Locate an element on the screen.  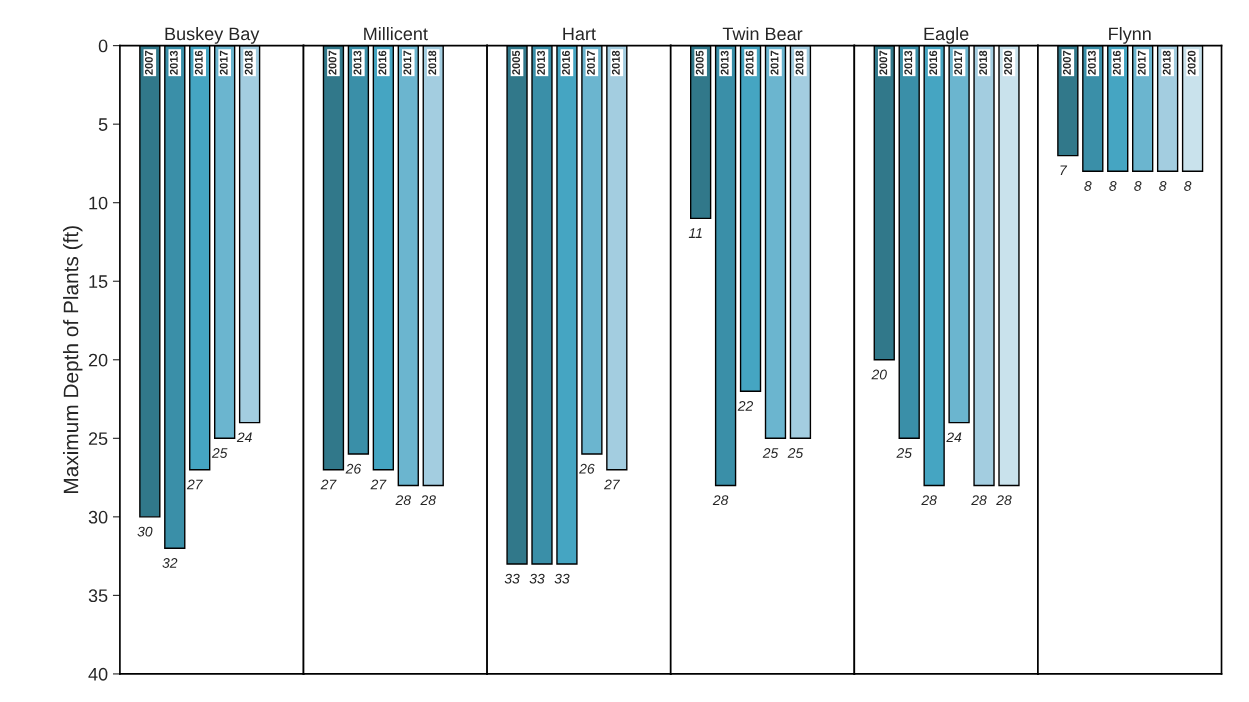
y-tick-label: 10 is located at coordinates (98, 203).